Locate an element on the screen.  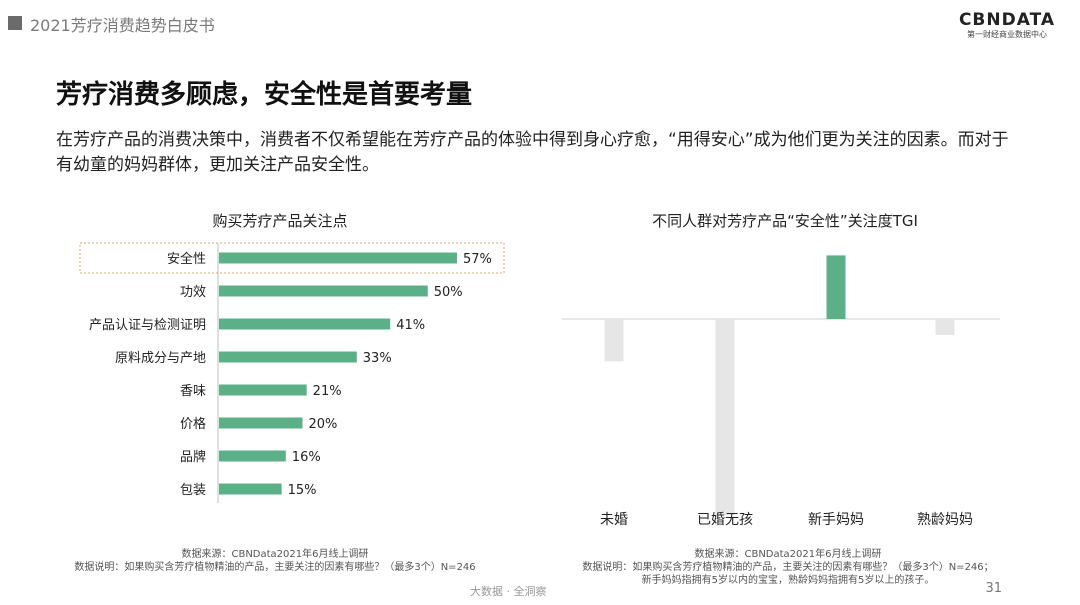
brand-logo: CBNDATA 第一财经商业数据中心 is located at coordinates (1007, 25).